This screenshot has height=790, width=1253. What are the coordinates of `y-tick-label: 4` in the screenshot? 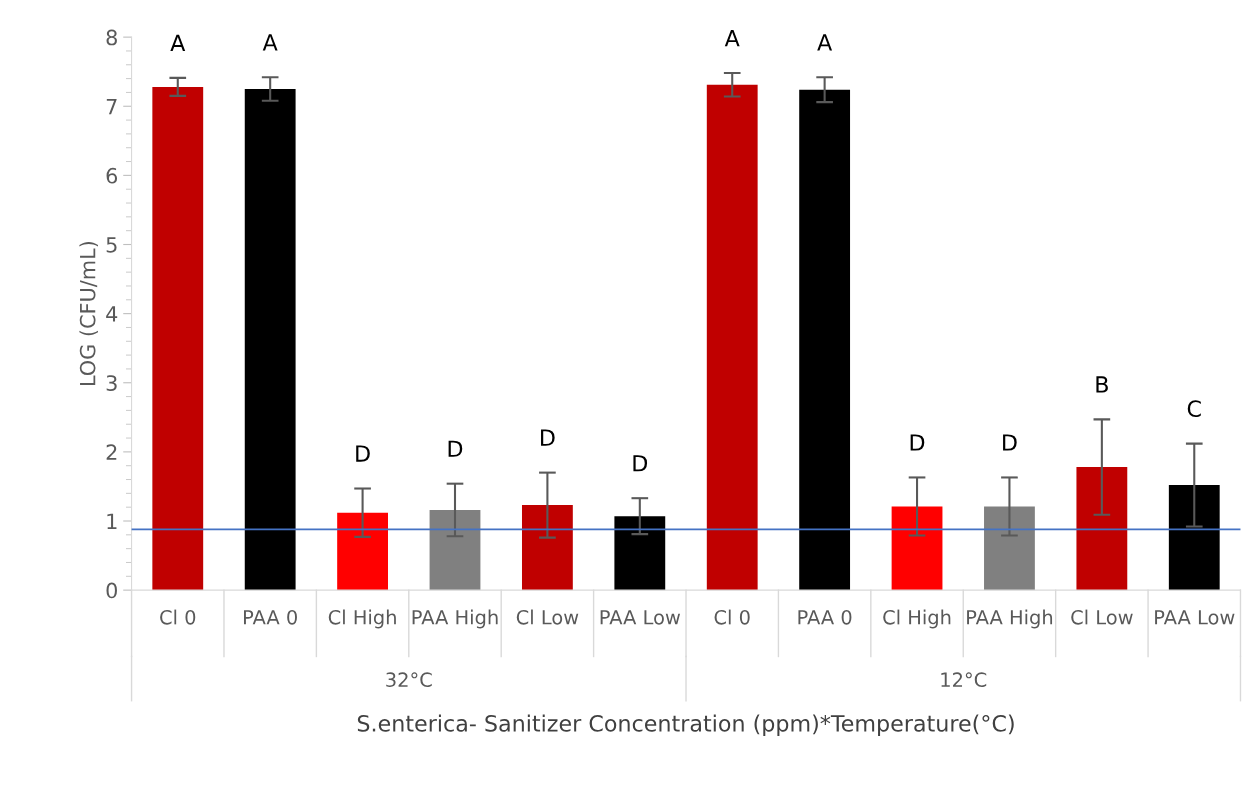 It's located at (112, 314).